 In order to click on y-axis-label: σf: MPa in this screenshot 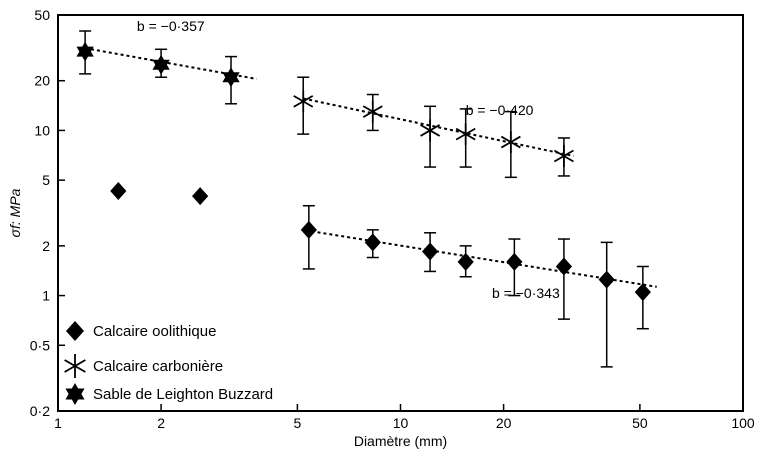, I will do `click(15, 212)`.